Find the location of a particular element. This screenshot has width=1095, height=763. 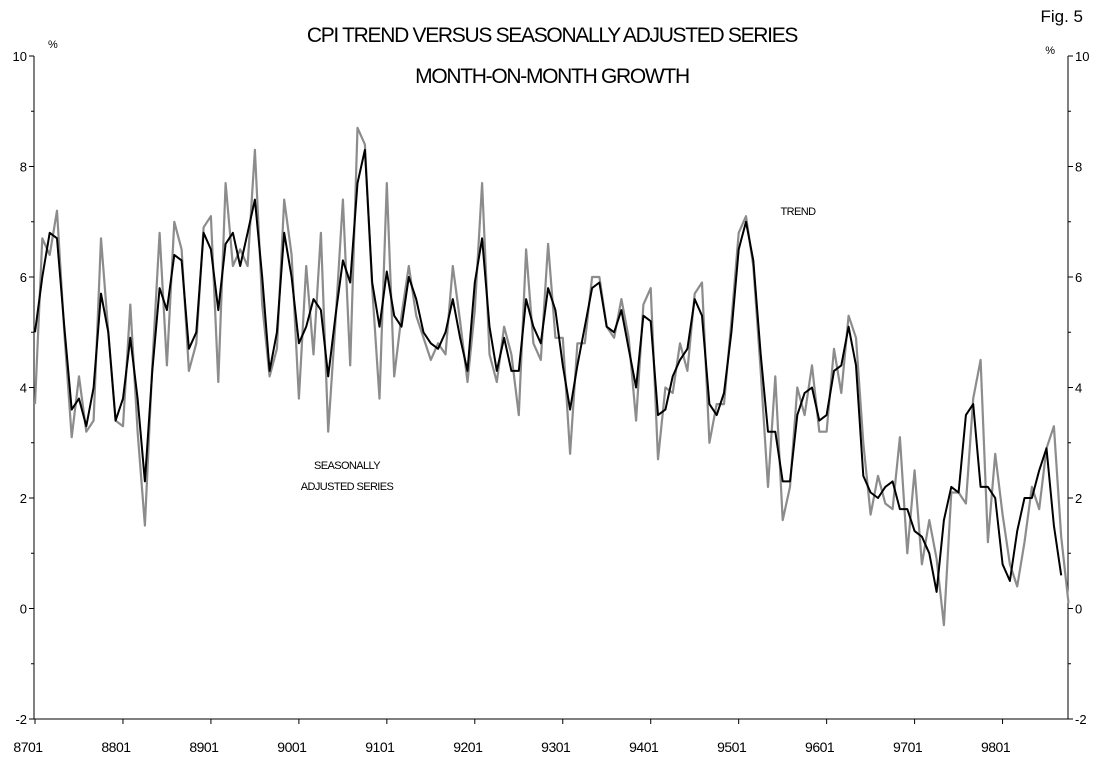

y-tick-label-left: 8 is located at coordinates (23, 167).